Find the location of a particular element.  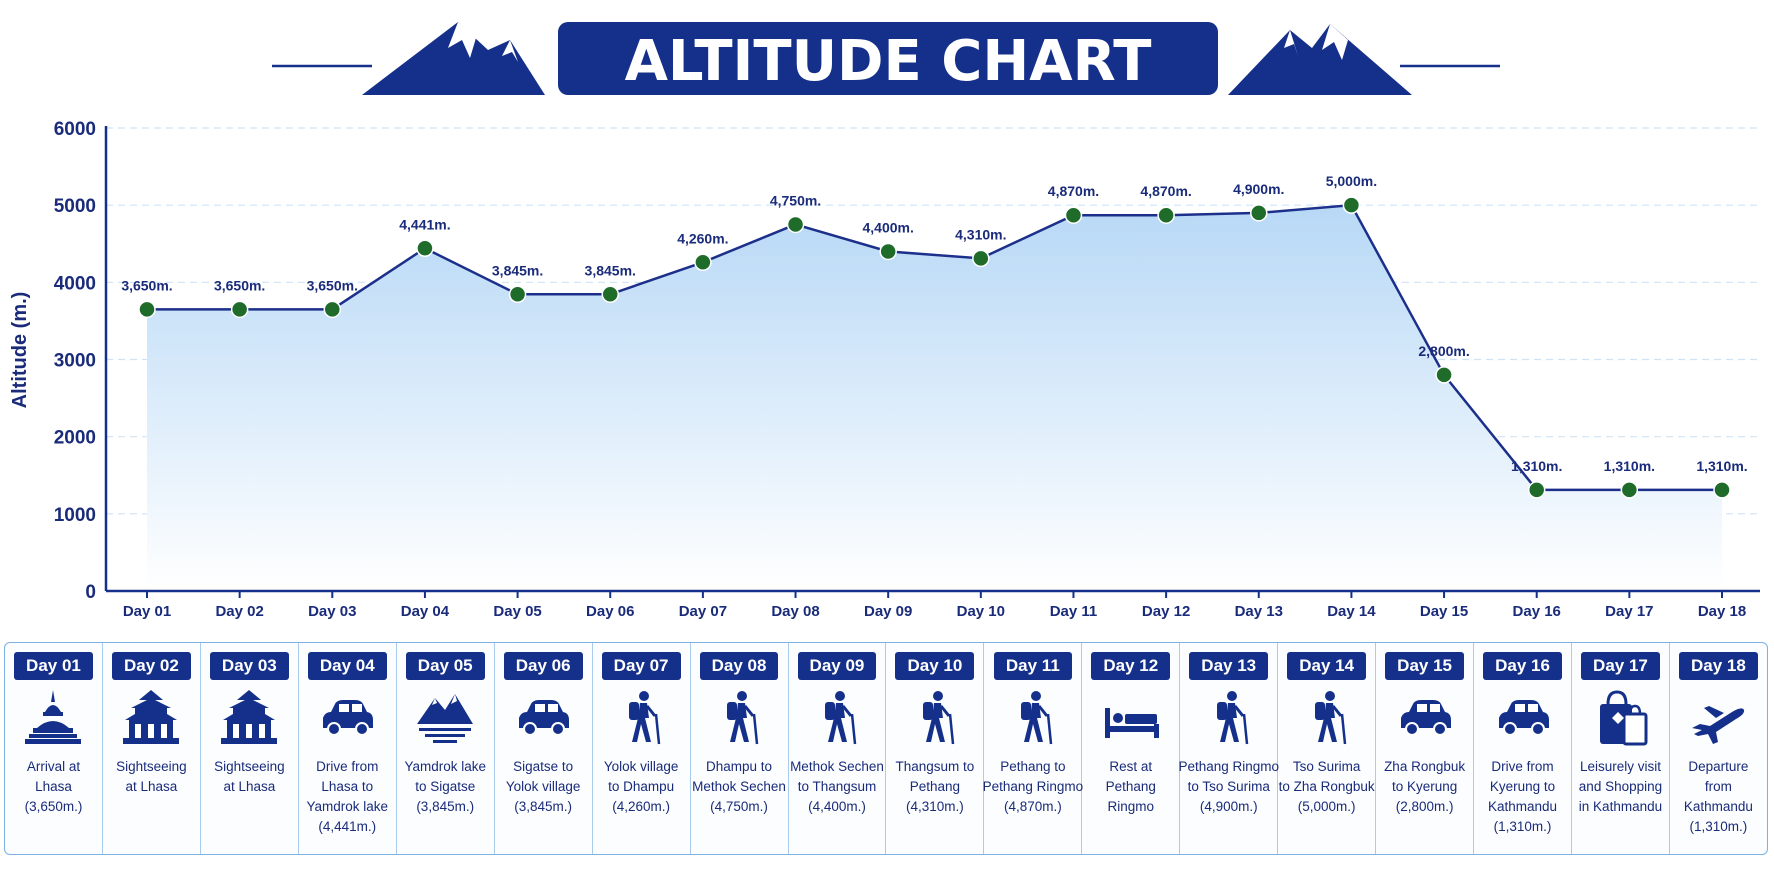

description-line: to Sigatse is located at coordinates (445, 786).